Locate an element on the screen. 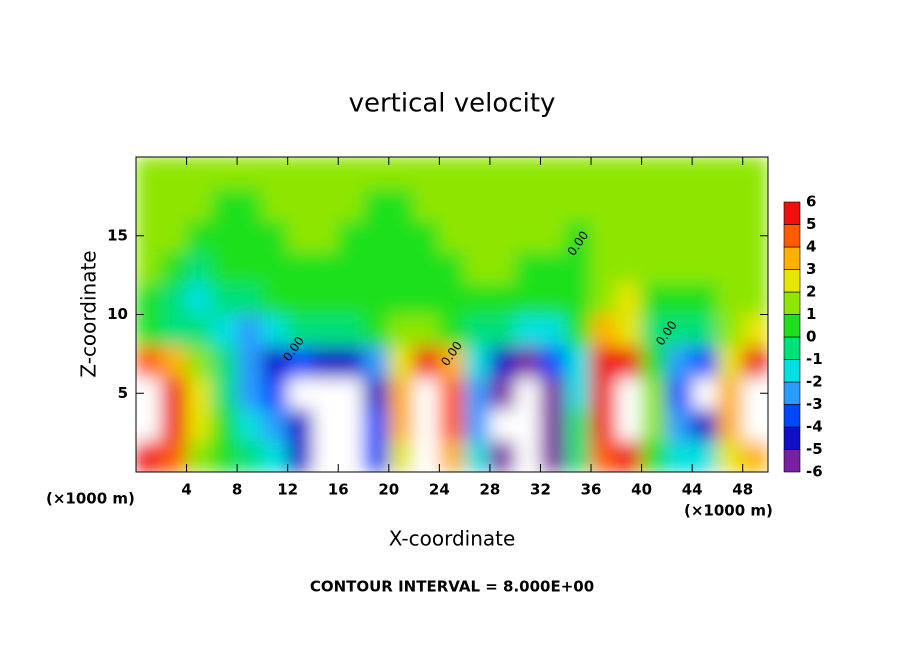 This screenshot has width=904, height=654. colorbar-label: -6 is located at coordinates (814, 472).